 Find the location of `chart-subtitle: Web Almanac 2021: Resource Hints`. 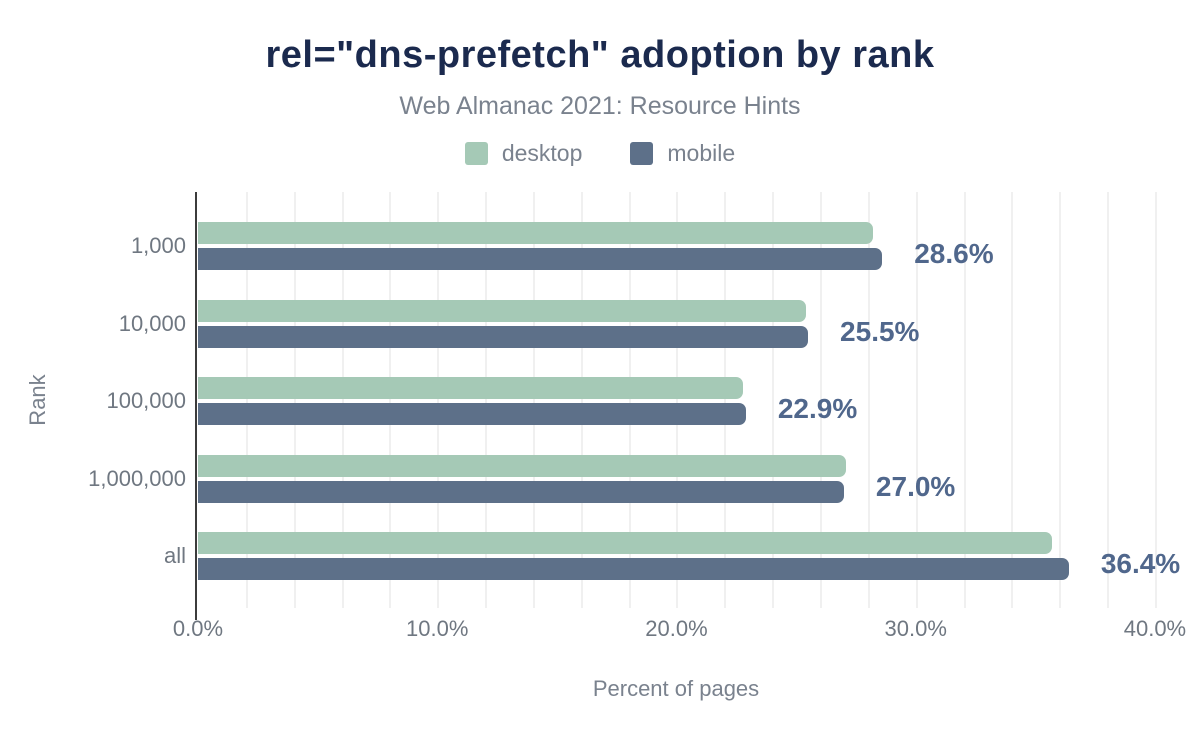

chart-subtitle: Web Almanac 2021: Resource Hints is located at coordinates (600, 106).